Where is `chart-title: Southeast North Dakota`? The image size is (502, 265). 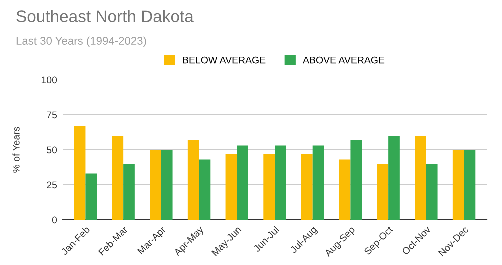 chart-title: Southeast North Dakota is located at coordinates (105, 16).